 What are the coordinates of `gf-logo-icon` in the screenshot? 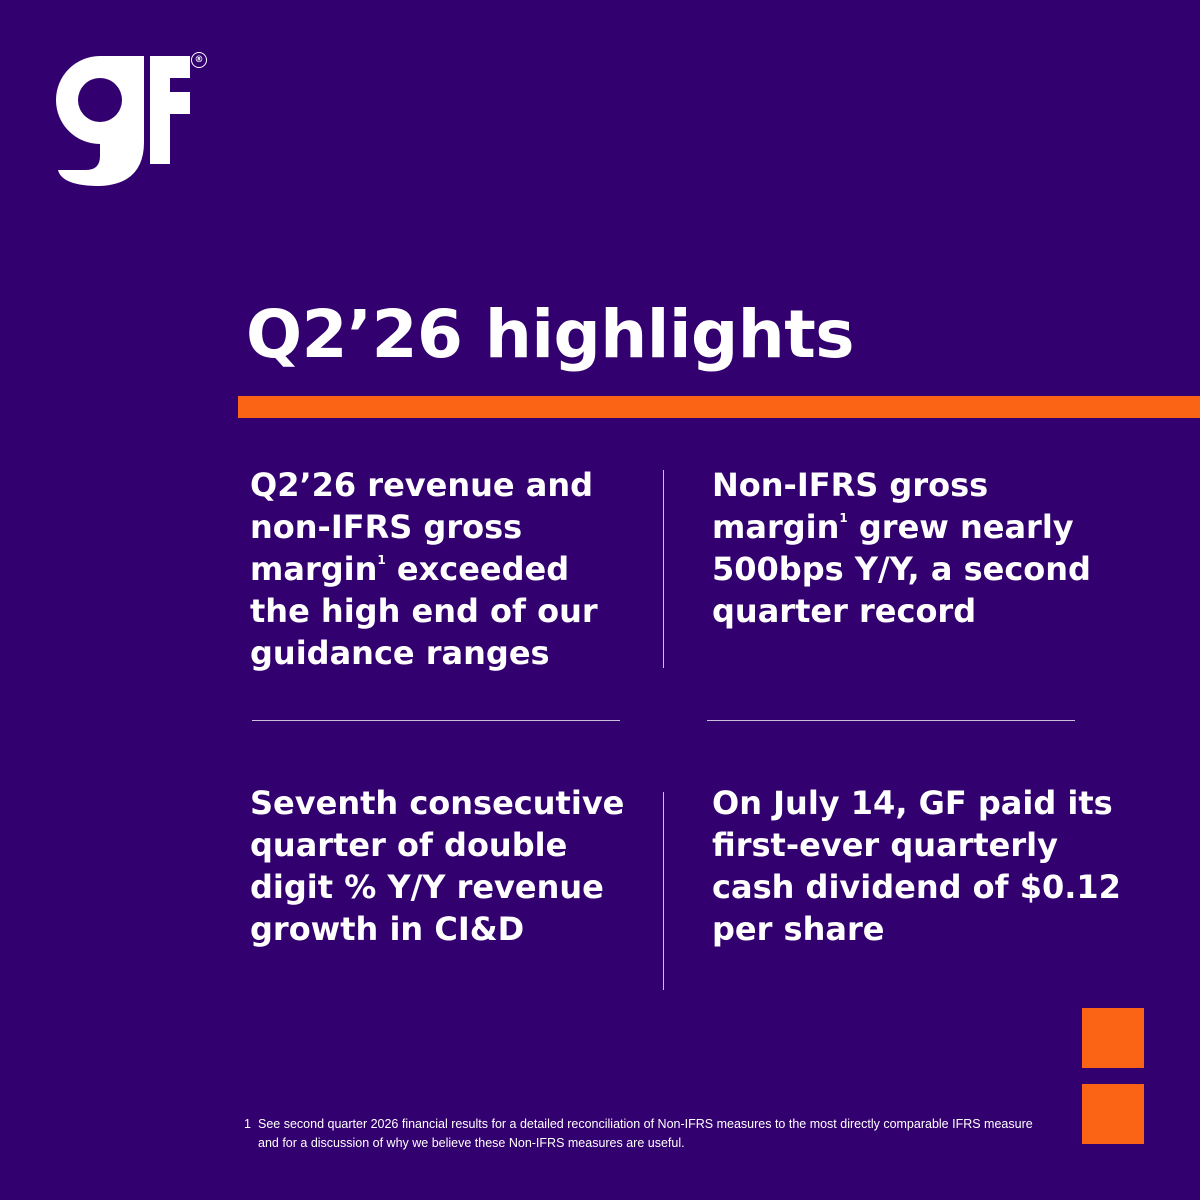 It's located at (123, 121).